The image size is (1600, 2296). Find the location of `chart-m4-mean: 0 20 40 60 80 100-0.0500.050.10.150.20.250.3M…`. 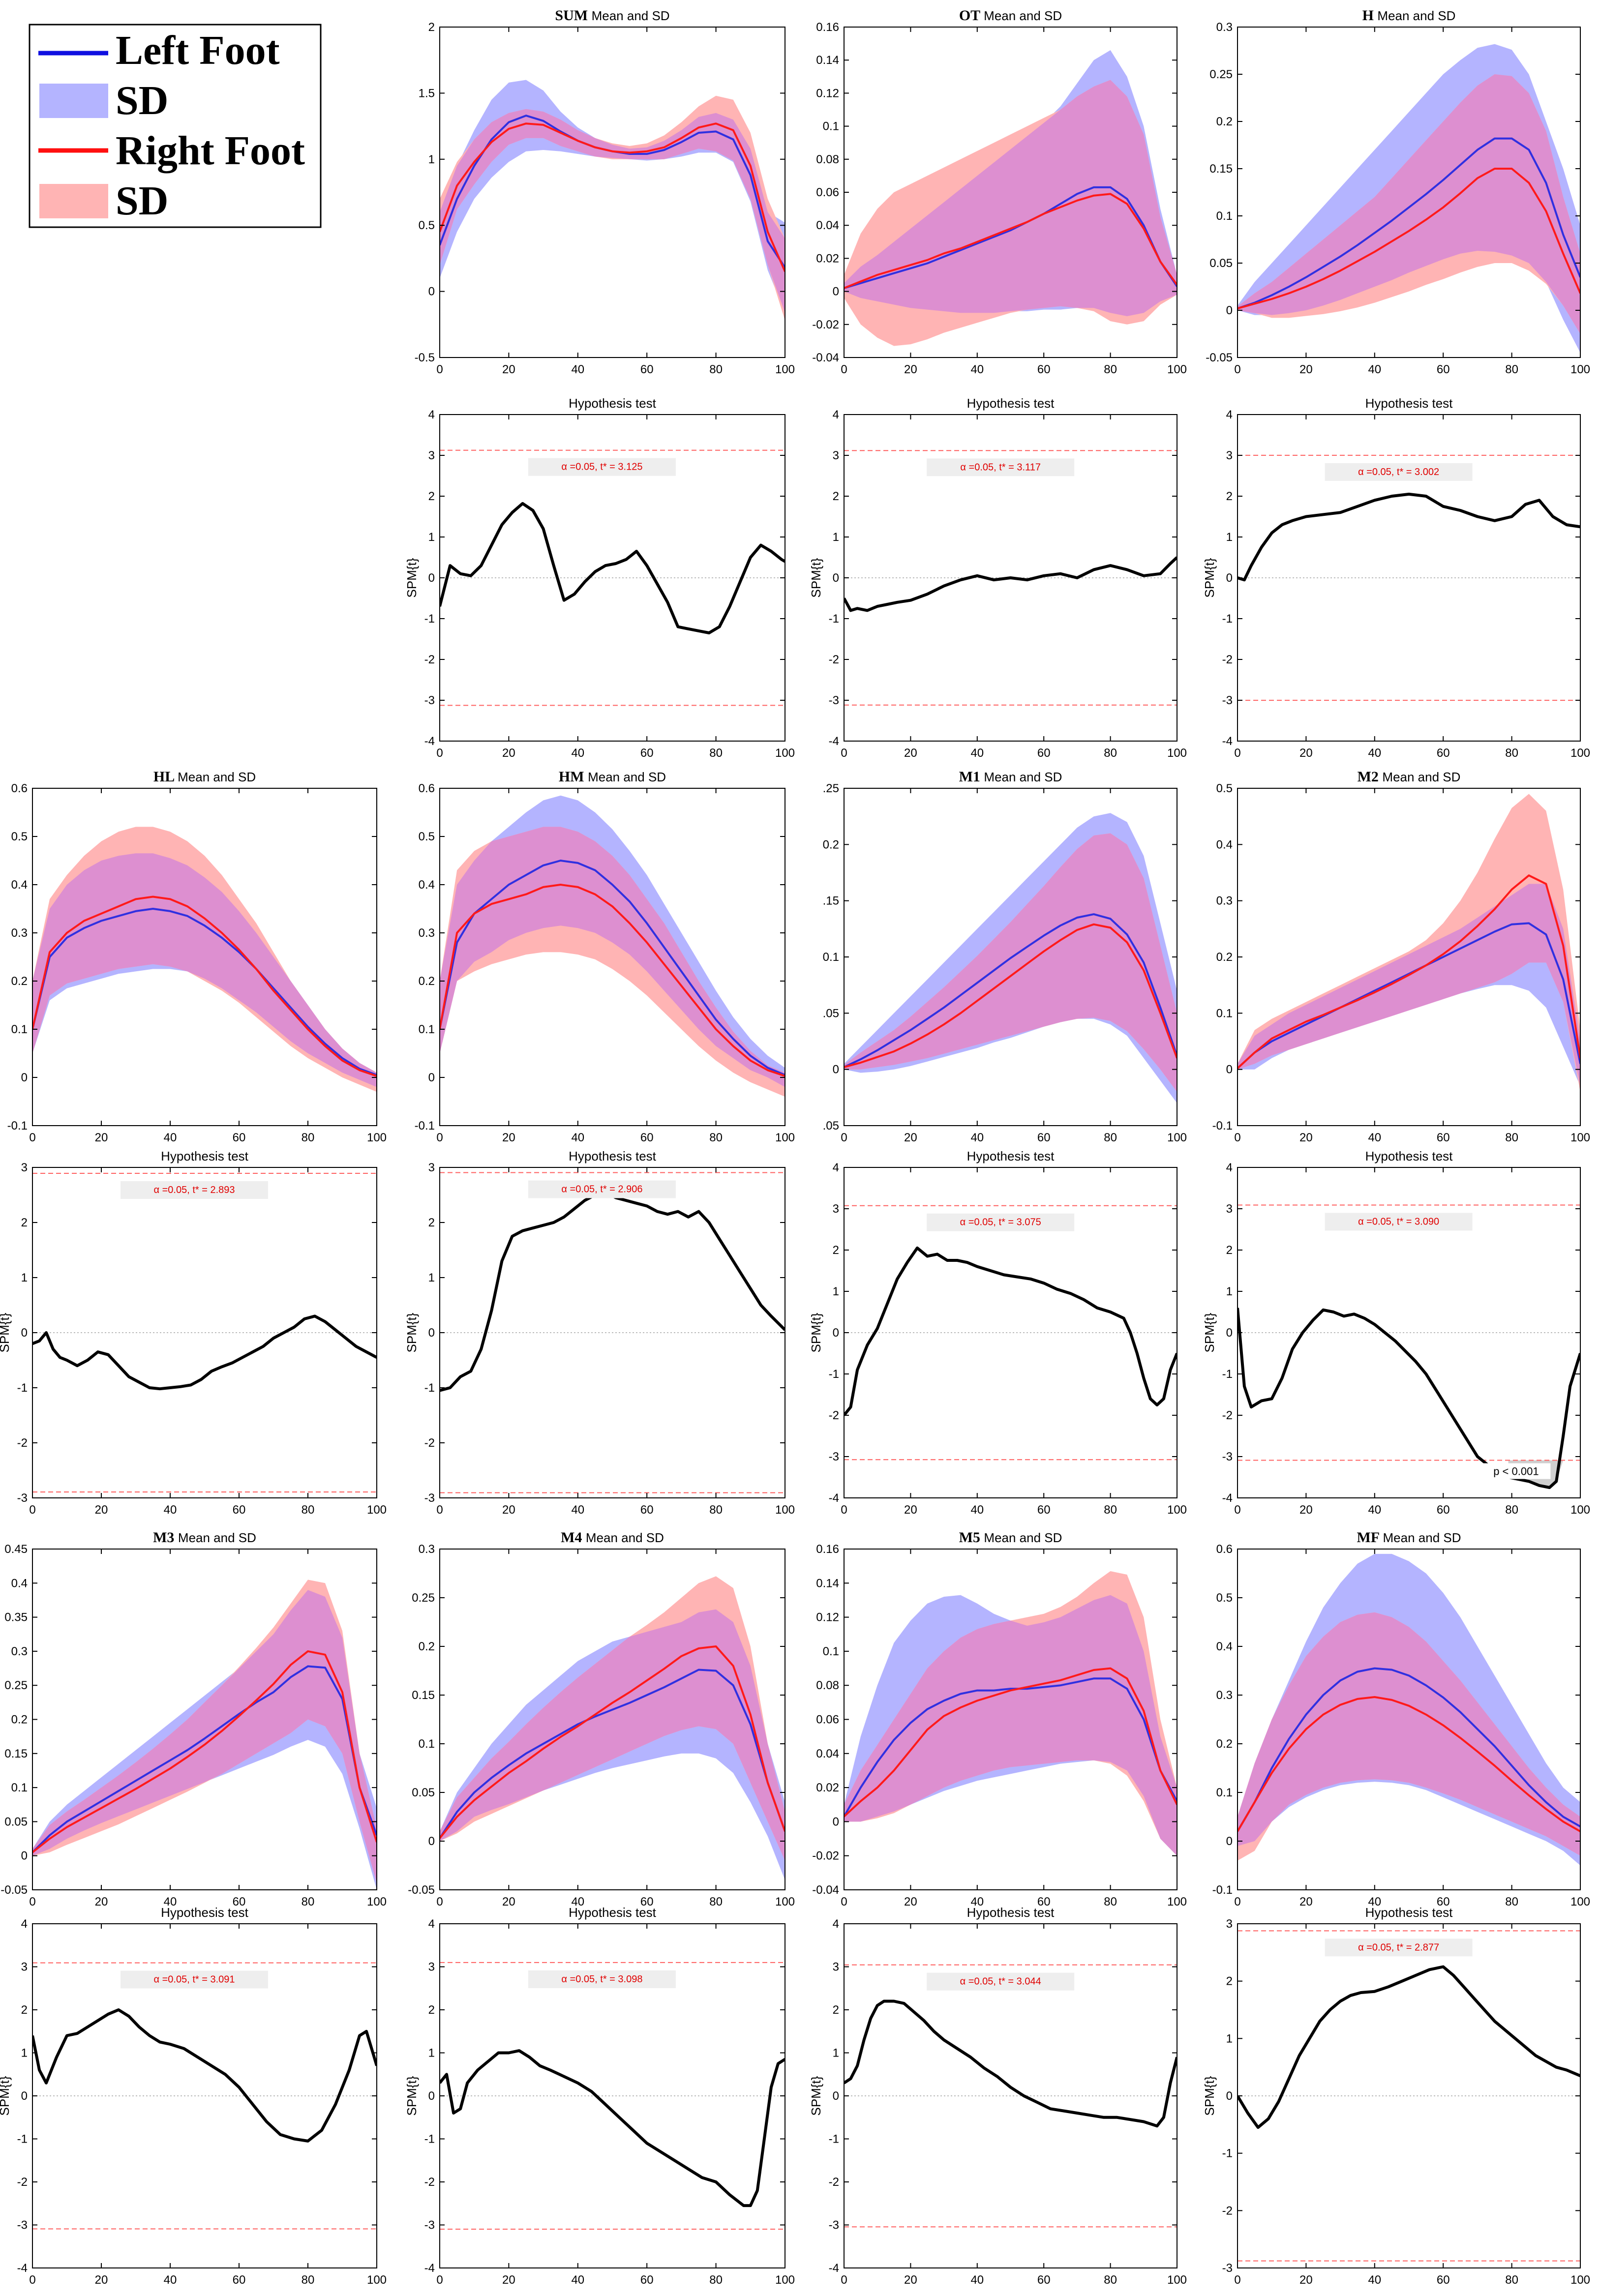

chart-m4-mean: 0 20 40 60 80 100-0.0500.050.10.150.20.250.3M… is located at coordinates (601, 1718).